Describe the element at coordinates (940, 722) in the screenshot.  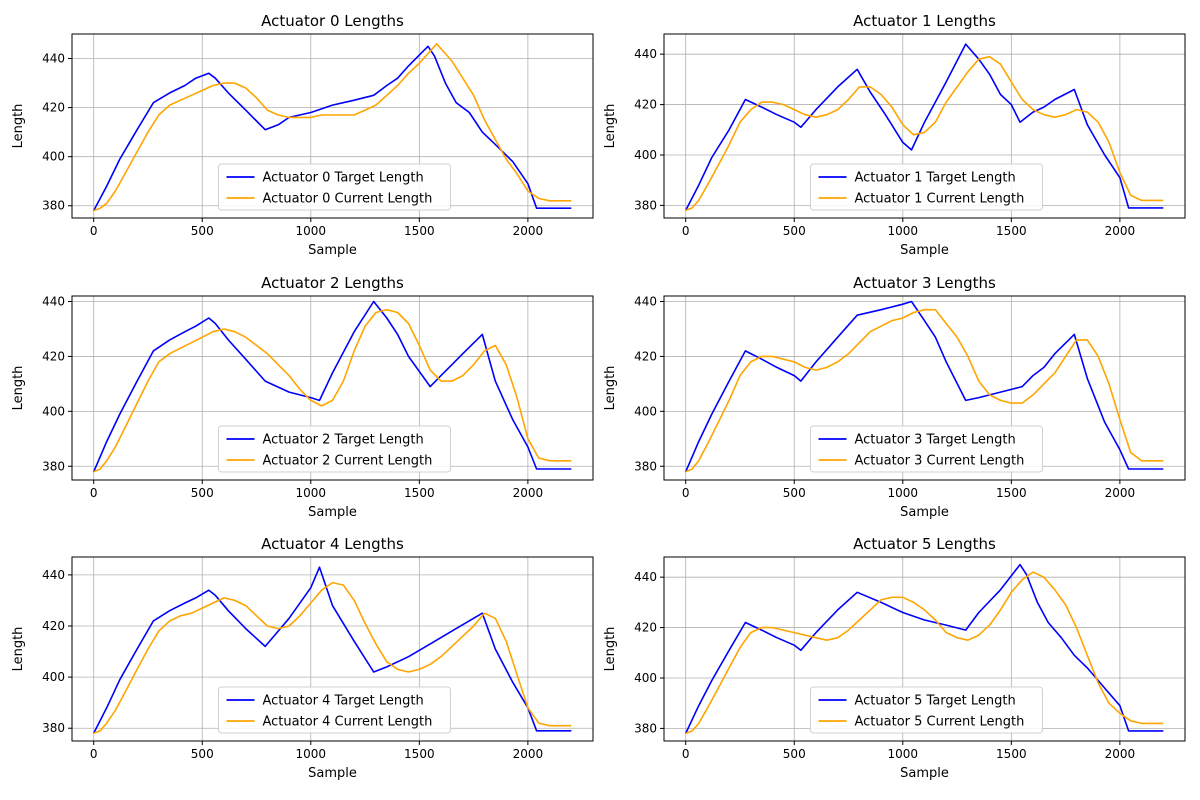
I see `legend-entry: Actuator 5 Current Length` at that location.